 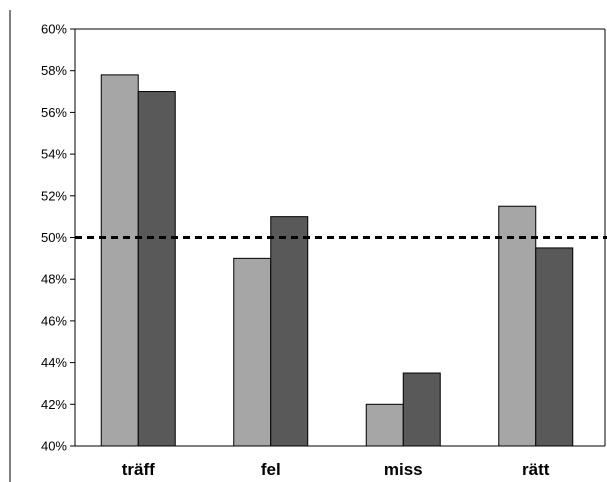 I want to click on y-axis-ticks: 40% 42% 44% 46% 48% 50% 52% 54% 56% 58% 60%, so click(x=58, y=238).